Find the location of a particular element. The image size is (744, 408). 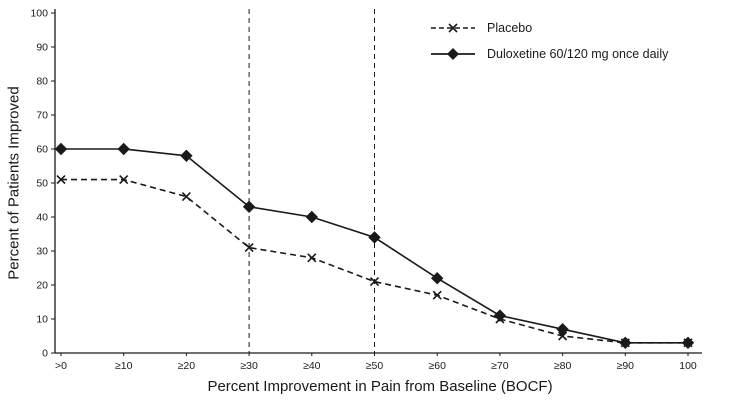

y-tick-label: 70 is located at coordinates (42, 116).